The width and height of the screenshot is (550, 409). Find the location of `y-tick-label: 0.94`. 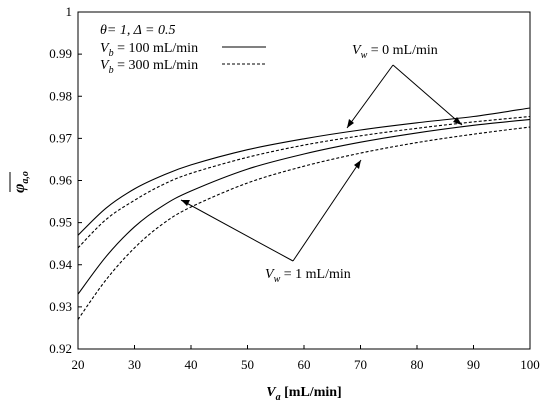

y-tick-label: 0.94 is located at coordinates (60, 264).